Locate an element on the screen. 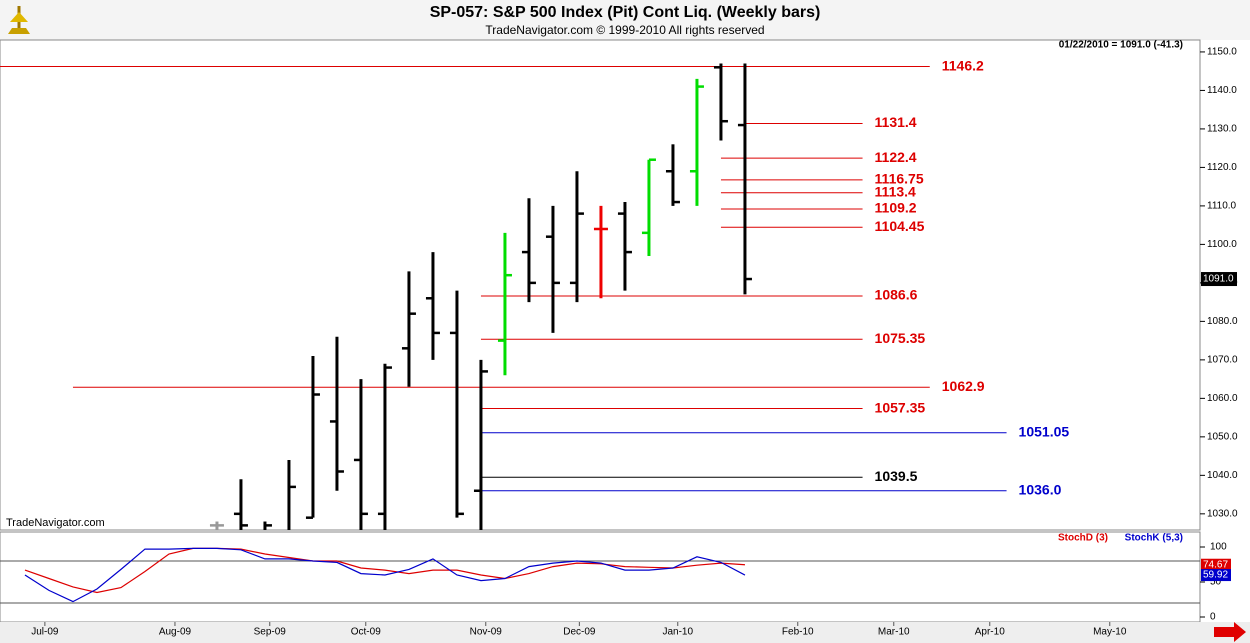 The image size is (1250, 643). level-label: 1109.2 is located at coordinates (896, 208).